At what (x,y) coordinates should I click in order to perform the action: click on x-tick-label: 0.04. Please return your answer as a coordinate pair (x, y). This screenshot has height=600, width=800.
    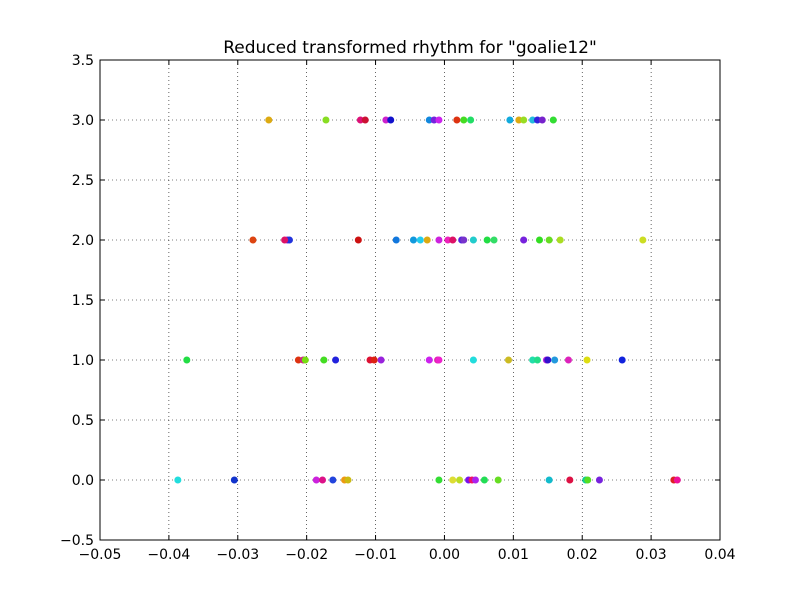
    Looking at the image, I should click on (719, 555).